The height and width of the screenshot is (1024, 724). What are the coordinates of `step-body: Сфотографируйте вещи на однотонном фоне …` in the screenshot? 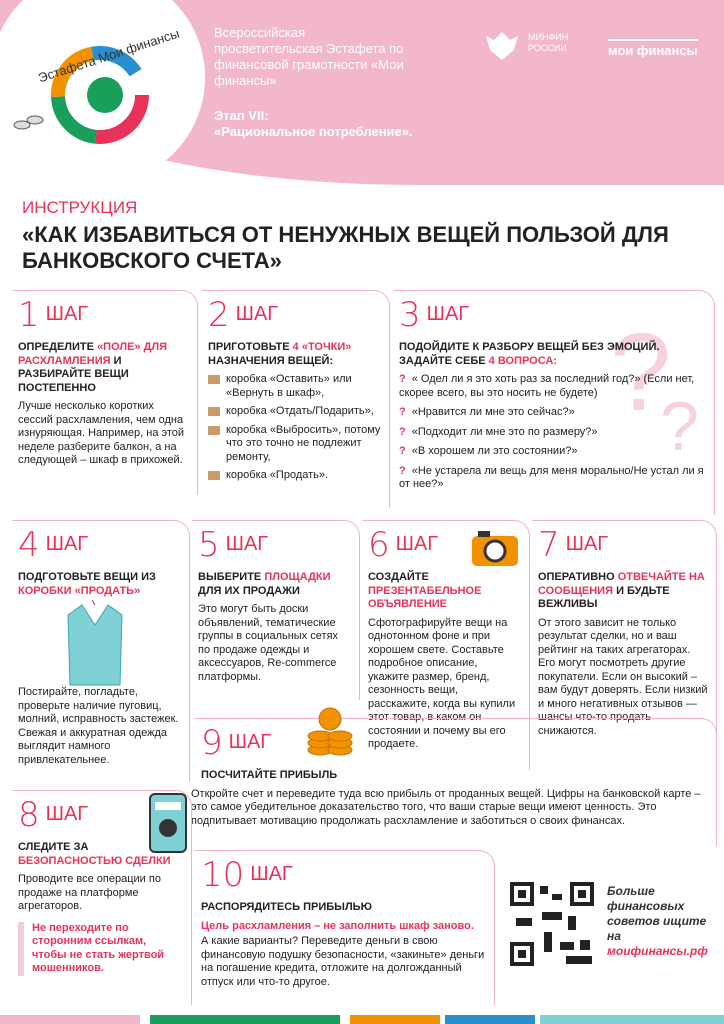 It's located at (442, 683).